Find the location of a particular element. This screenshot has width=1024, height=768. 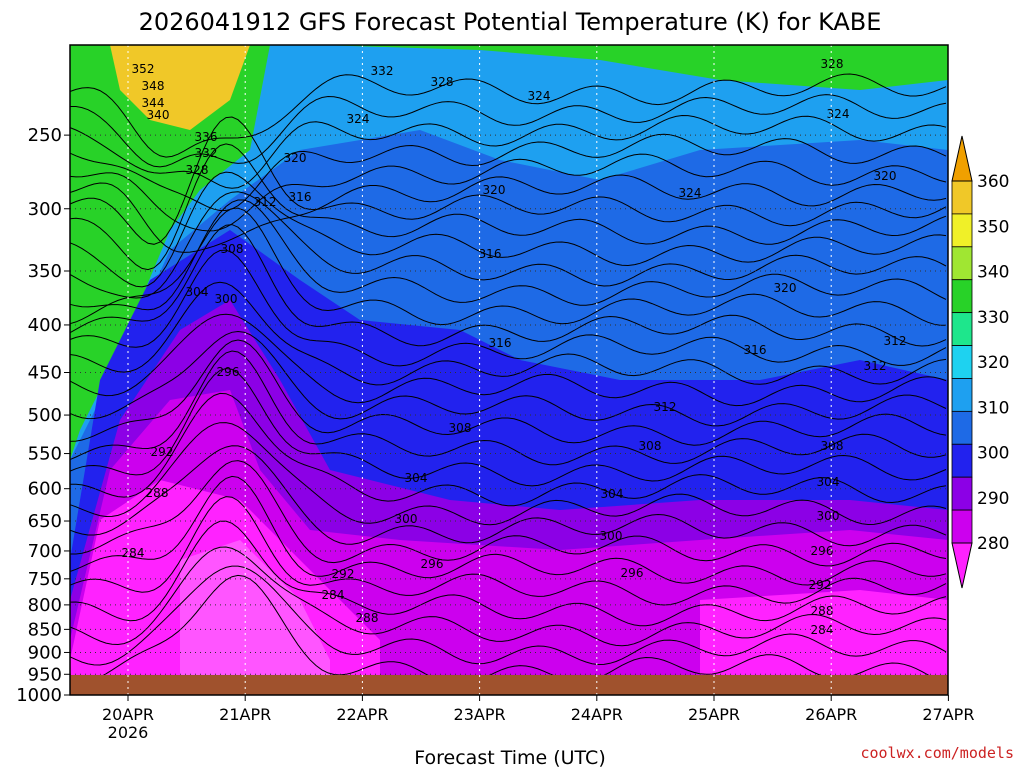

x-year-label: 2026 is located at coordinates (128, 732).